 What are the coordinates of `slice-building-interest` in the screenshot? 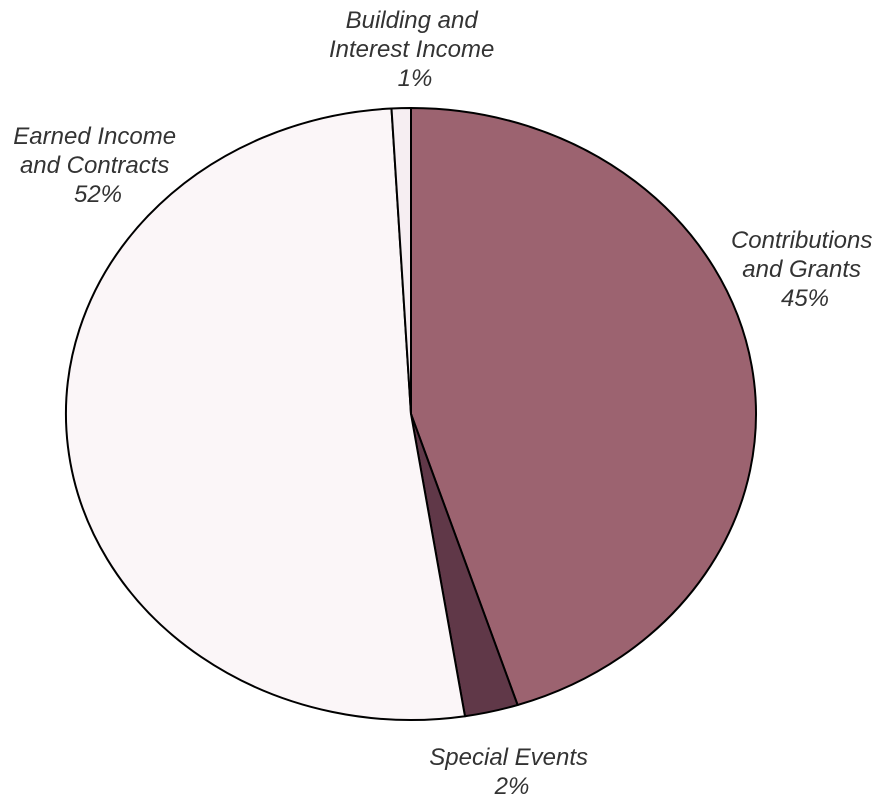 It's located at (401, 261).